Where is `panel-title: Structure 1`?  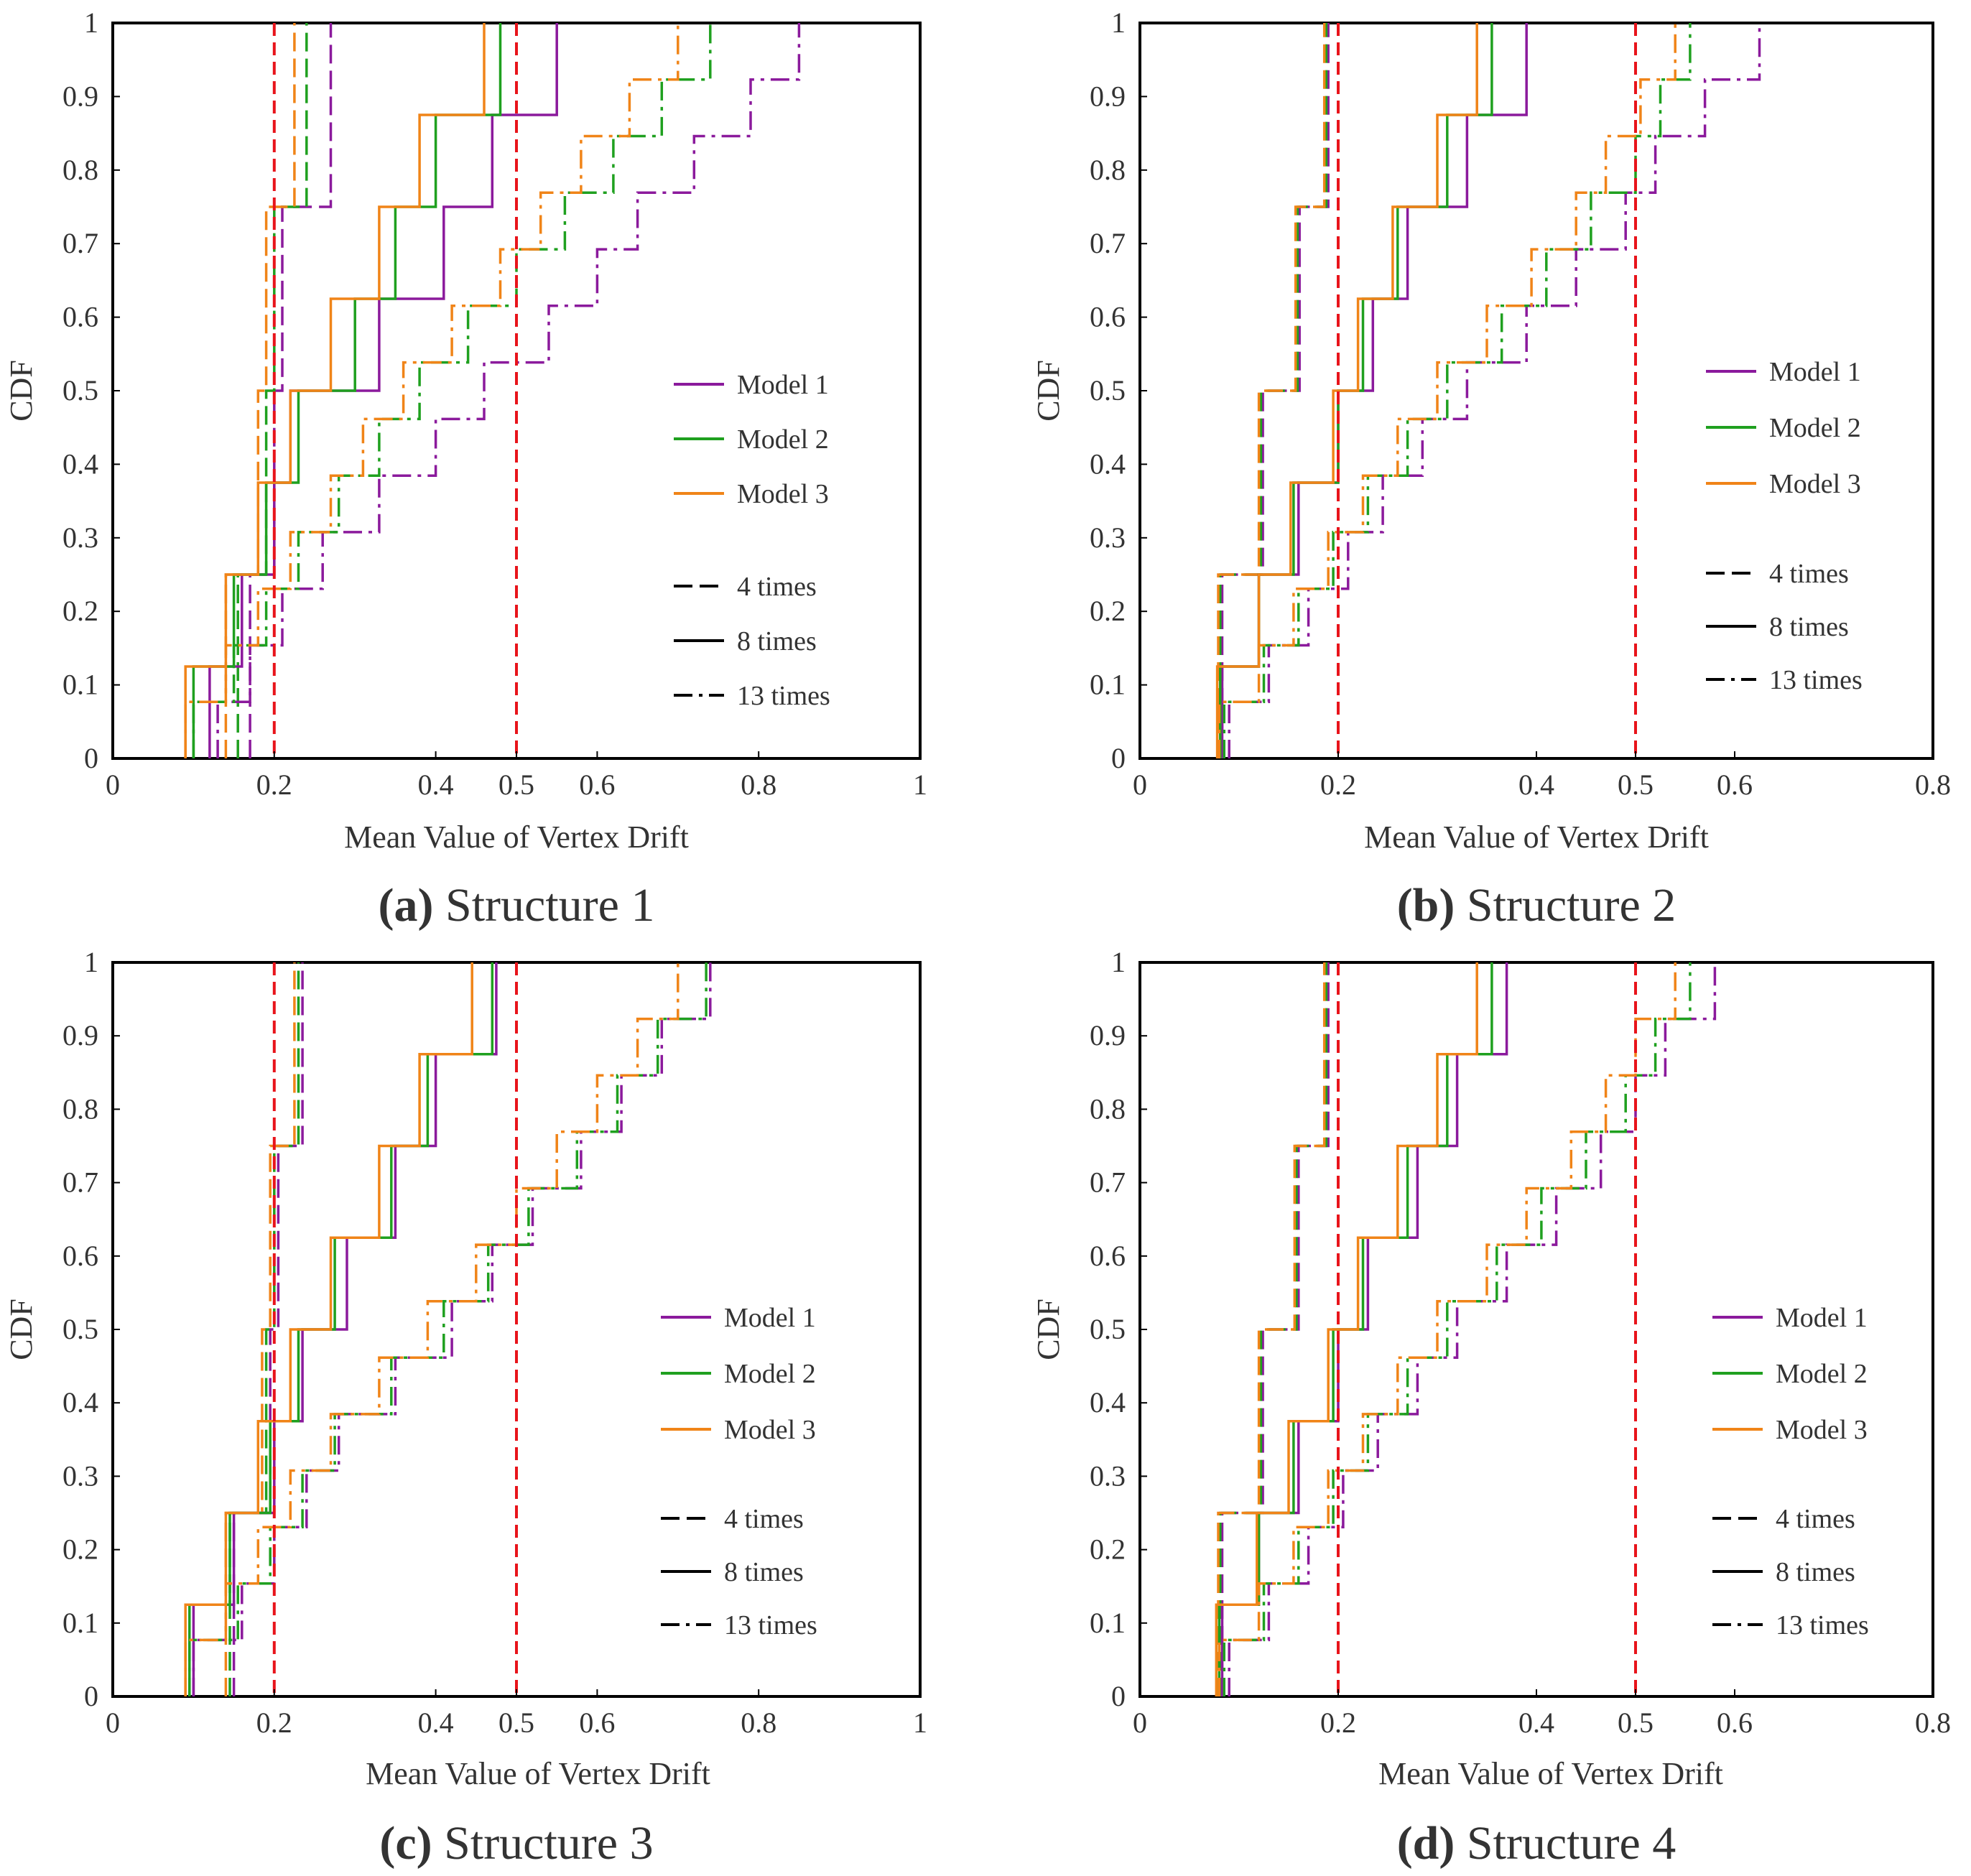
panel-title: Structure 1 is located at coordinates (544, 905).